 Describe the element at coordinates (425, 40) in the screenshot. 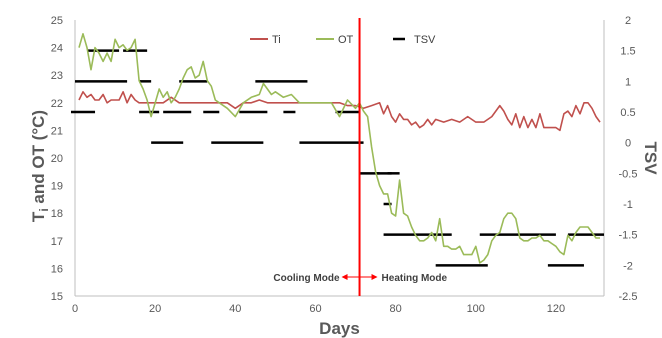

I see `legend-tsv-label: TSV` at that location.